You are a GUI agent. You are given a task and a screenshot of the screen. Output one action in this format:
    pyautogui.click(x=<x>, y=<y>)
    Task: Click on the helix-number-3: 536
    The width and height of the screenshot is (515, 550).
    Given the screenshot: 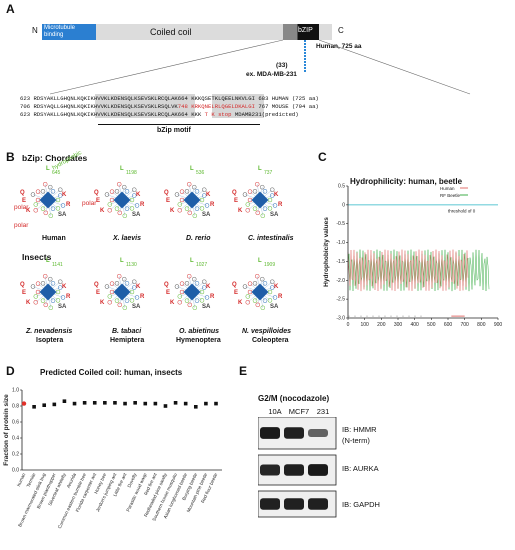 What is the action you would take?
    pyautogui.click(x=200, y=173)
    